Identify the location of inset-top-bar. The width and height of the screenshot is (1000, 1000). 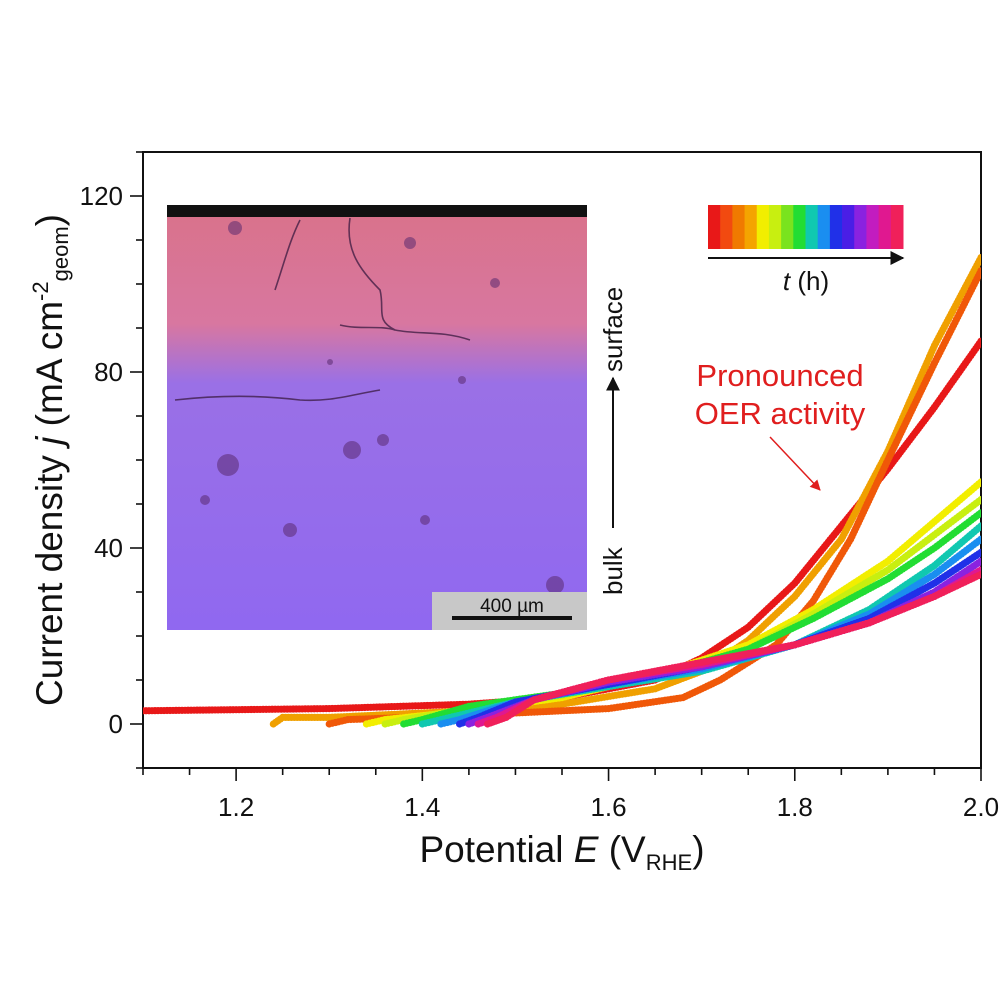
(377, 211).